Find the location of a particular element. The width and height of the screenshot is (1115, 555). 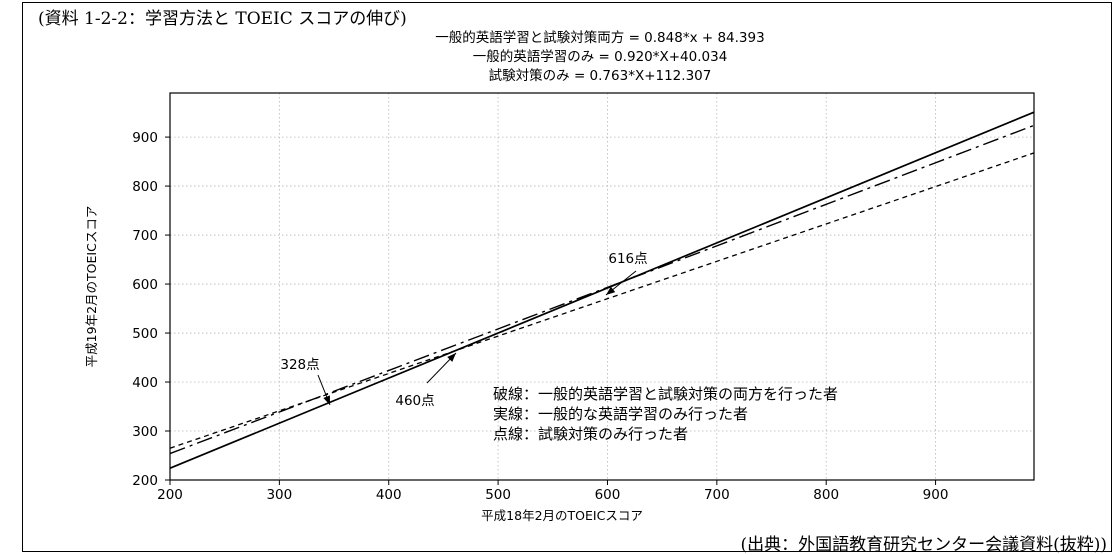

x-tick-label-7: 900 is located at coordinates (936, 495).